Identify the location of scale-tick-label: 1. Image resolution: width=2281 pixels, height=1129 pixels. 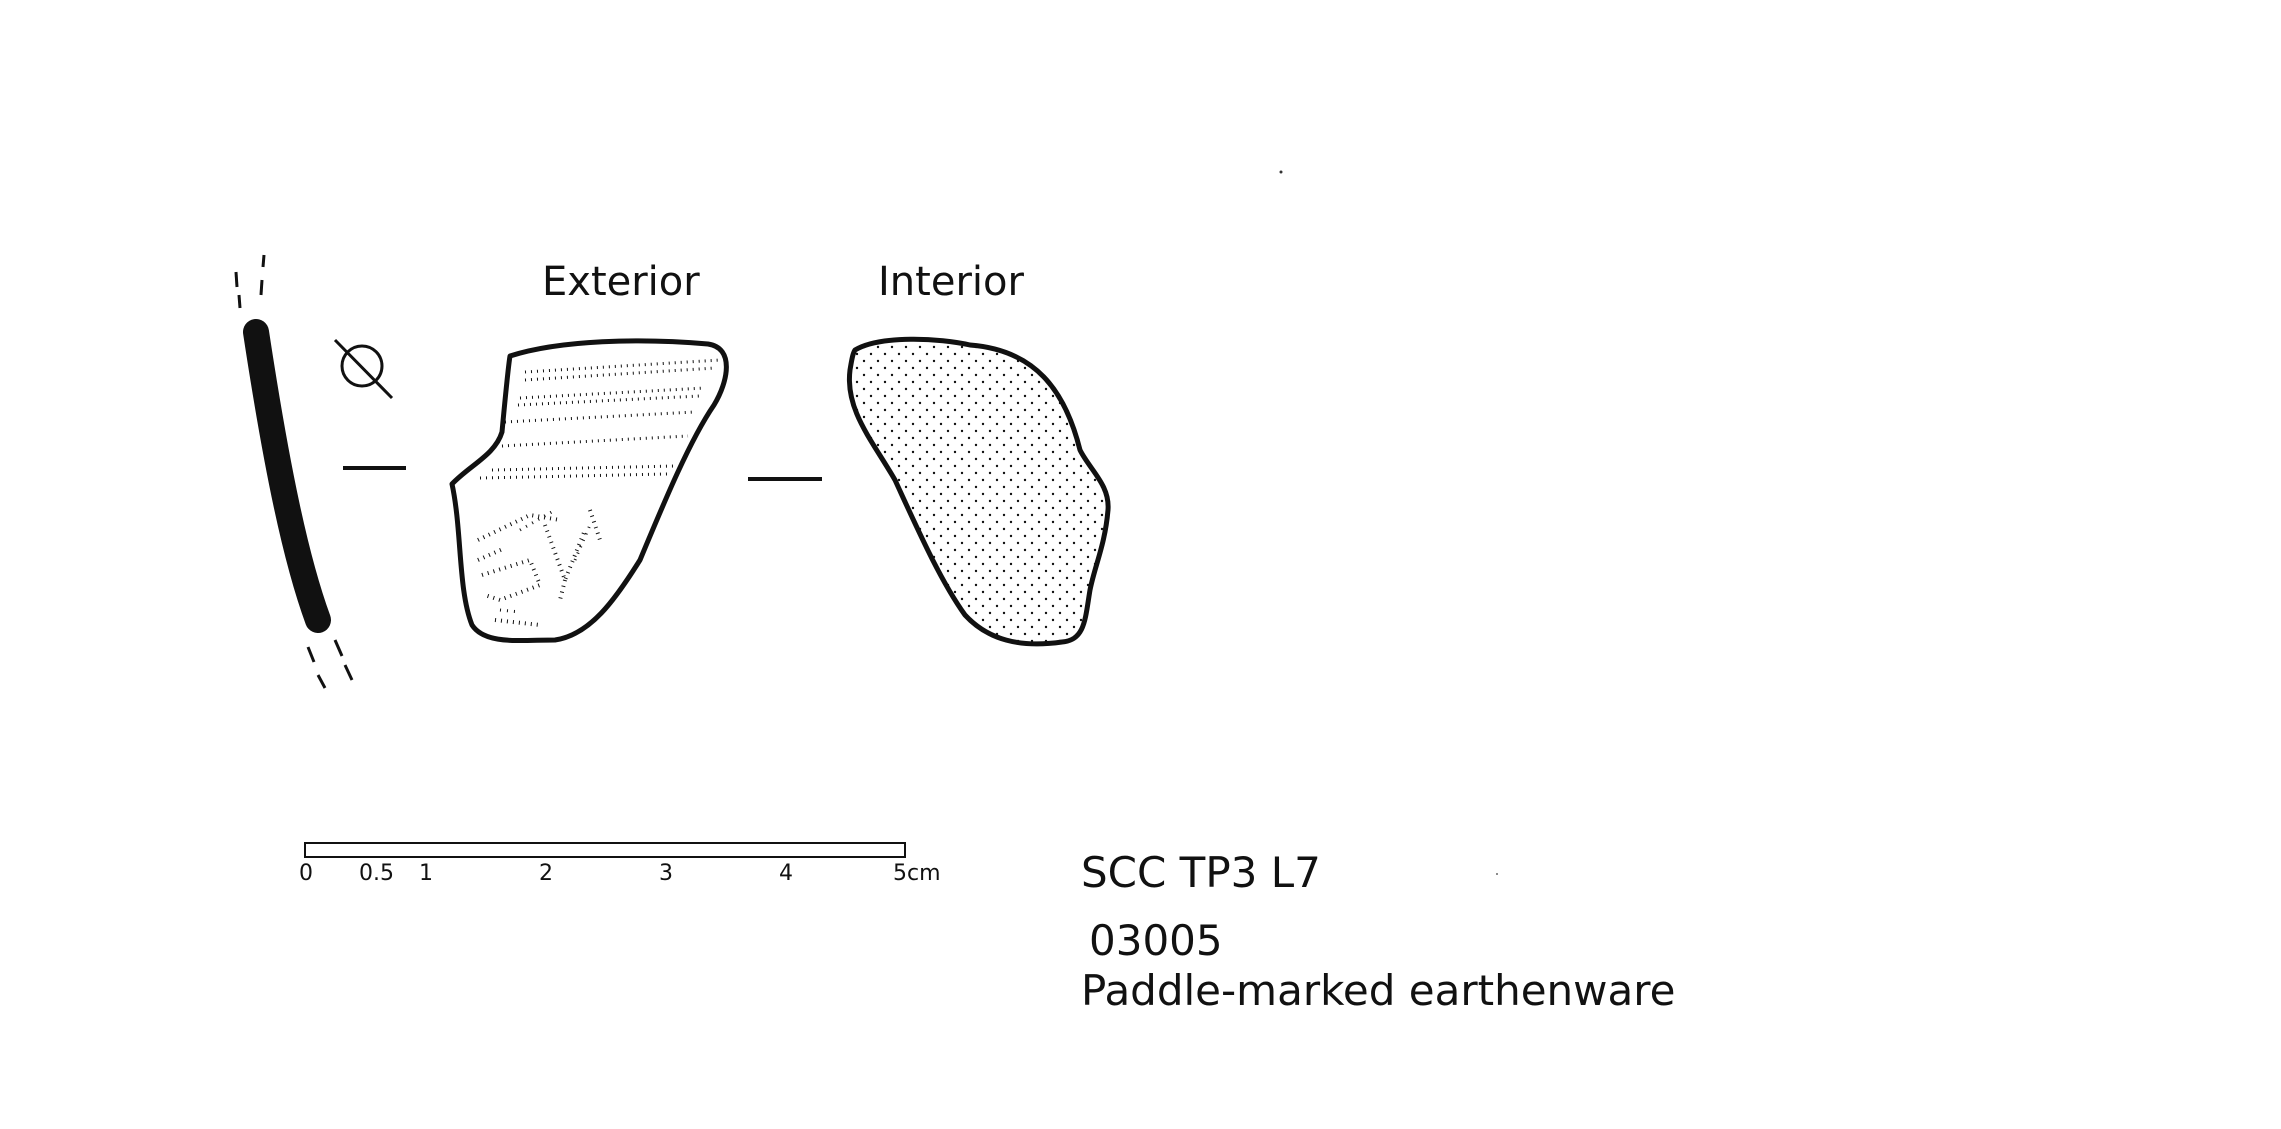
(426, 873).